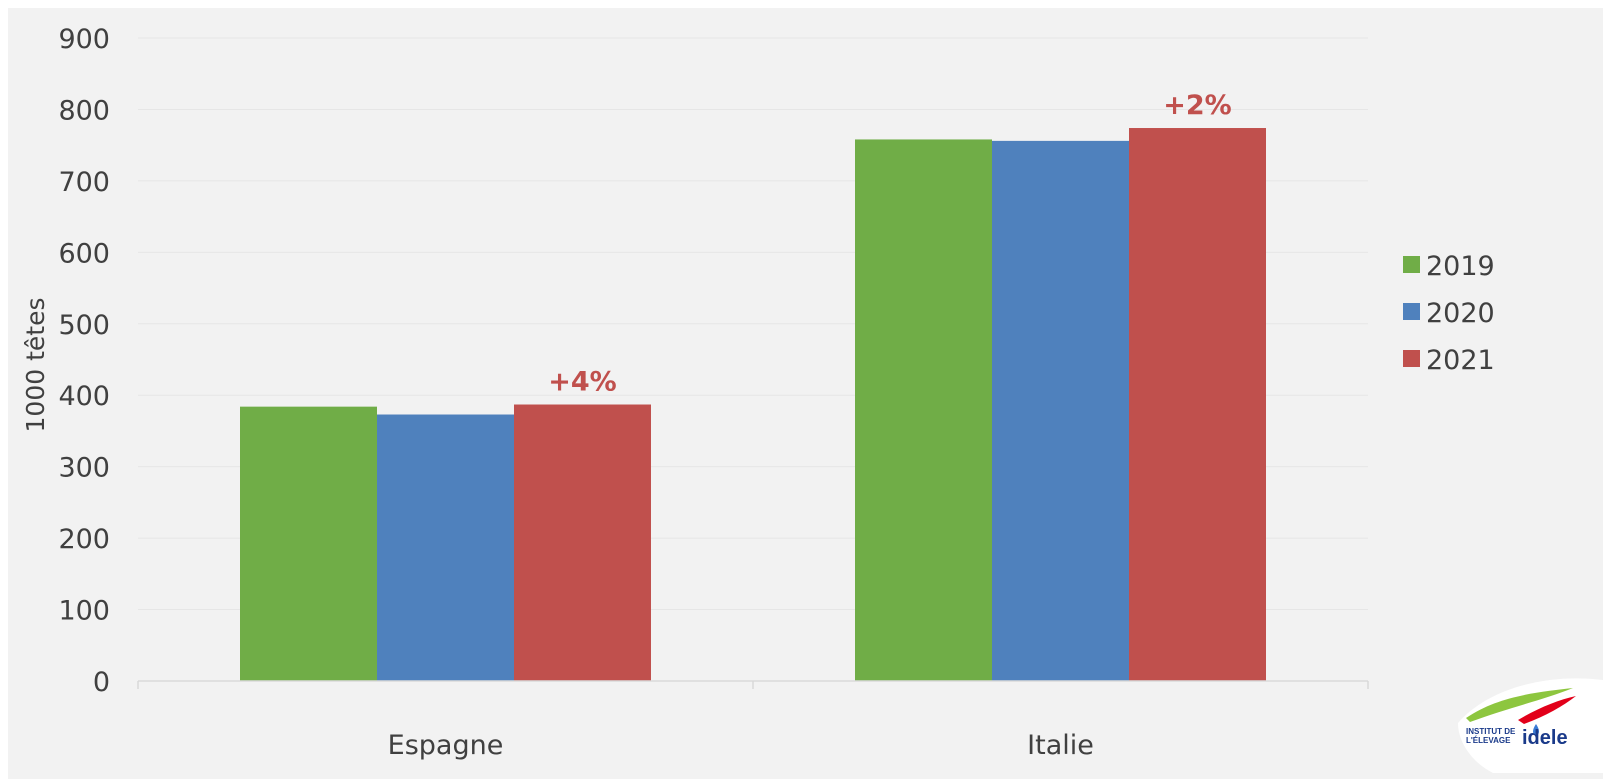 This screenshot has height=779, width=1603. I want to click on y-tick-label: 200, so click(84, 539).